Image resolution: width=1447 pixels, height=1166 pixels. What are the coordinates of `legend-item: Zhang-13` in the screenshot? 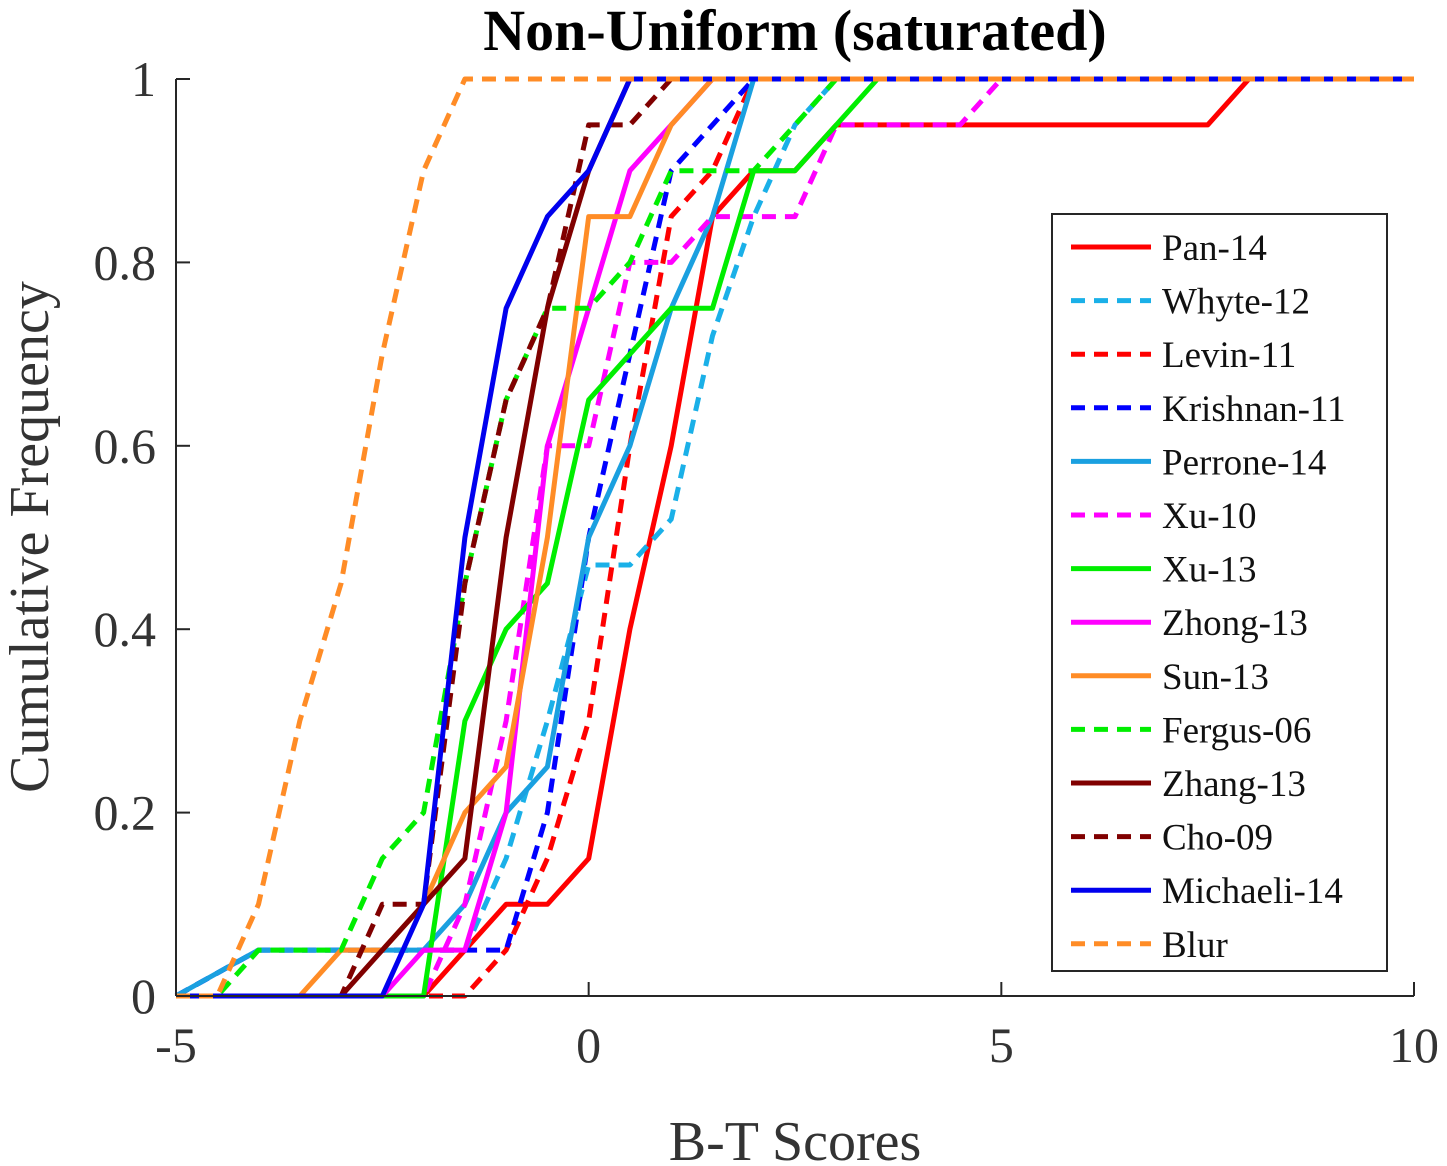 It's located at (1188, 784).